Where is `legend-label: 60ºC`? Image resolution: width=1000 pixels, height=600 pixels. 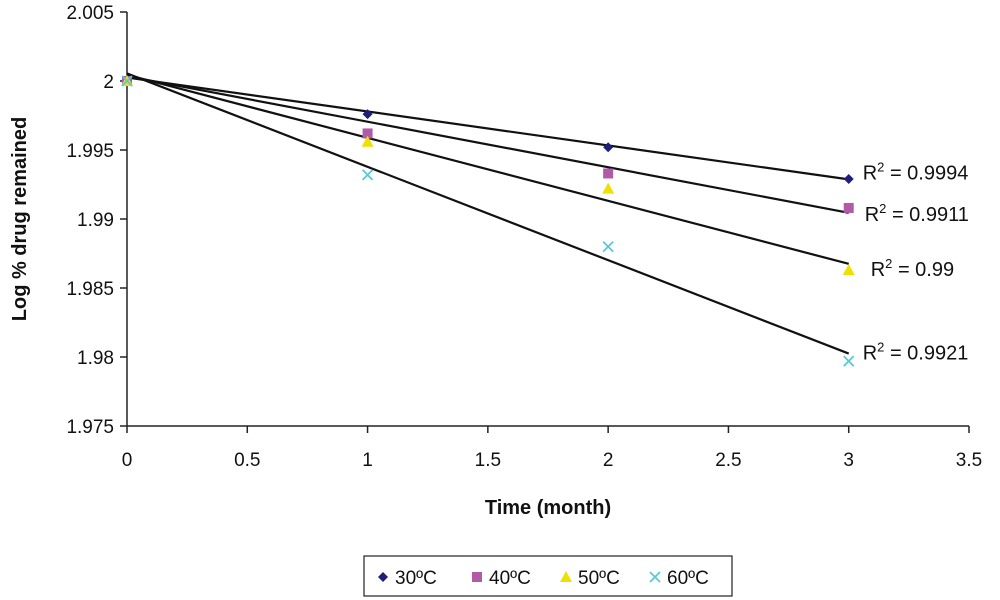
legend-label: 60ºC is located at coordinates (688, 578).